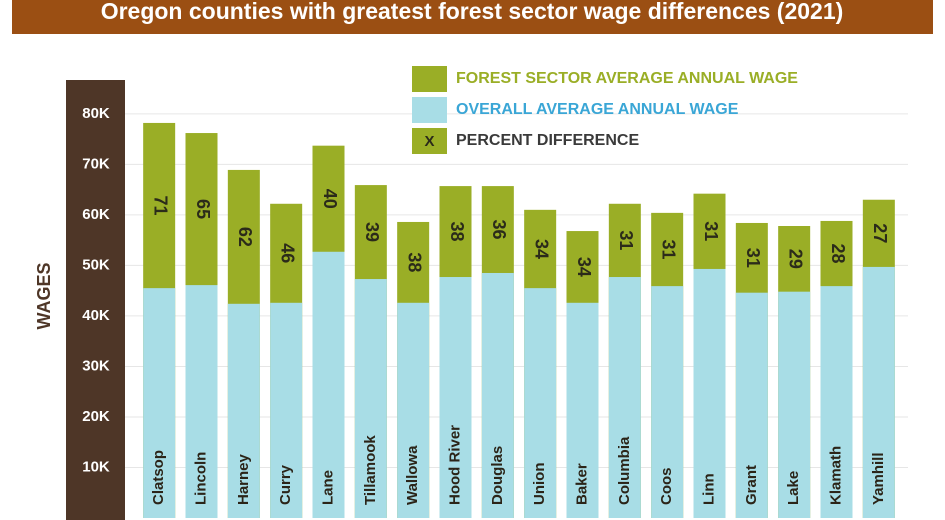 The image size is (945, 520). Describe the element at coordinates (454, 465) in the screenshot. I see `x-tick-label: Hood River` at that location.